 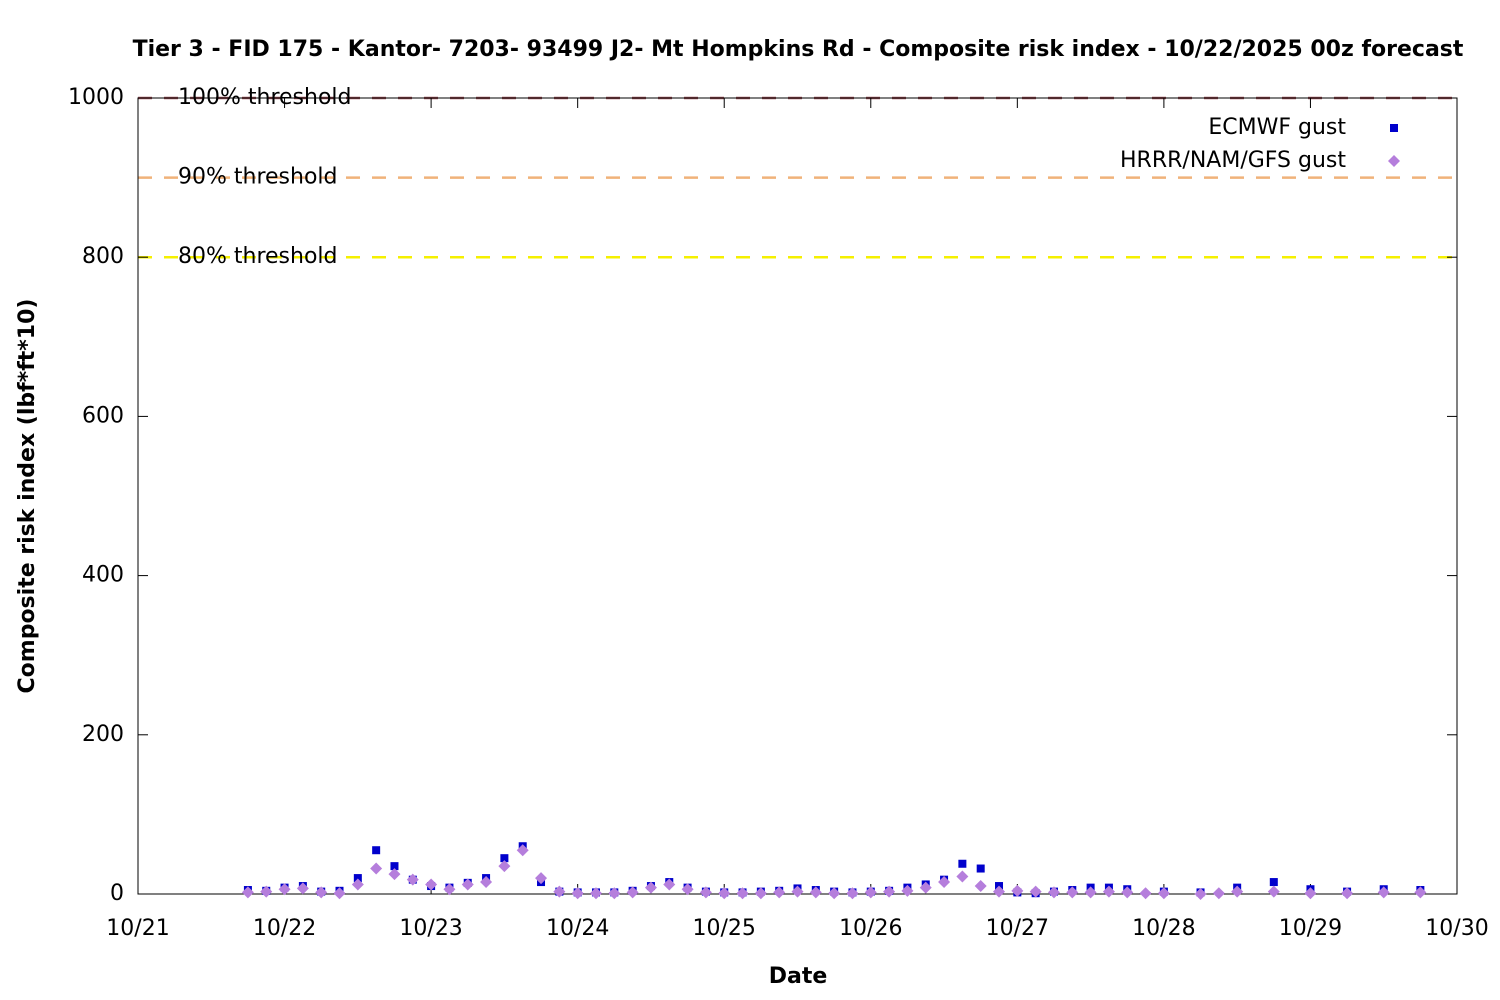 What do you see at coordinates (798, 976) in the screenshot?
I see `x-axis-label: Date` at bounding box center [798, 976].